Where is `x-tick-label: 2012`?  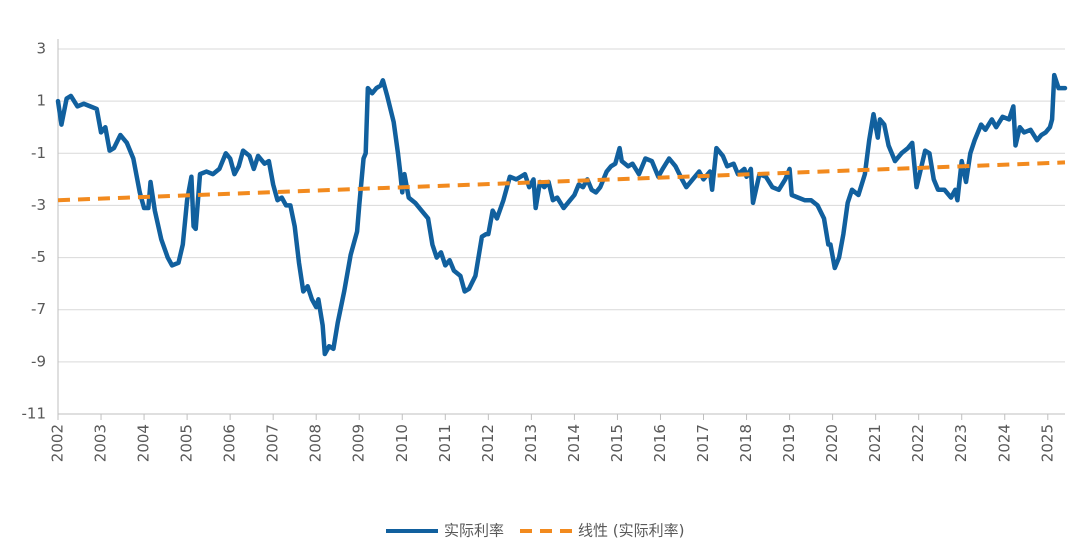
x-tick-label: 2012 is located at coordinates (488, 443).